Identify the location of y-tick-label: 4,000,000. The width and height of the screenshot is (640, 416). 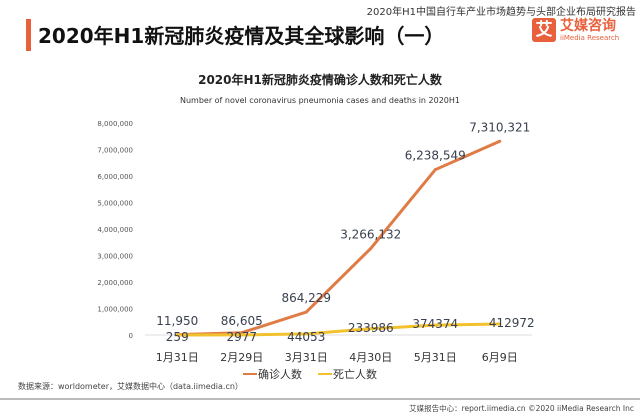
(115, 230).